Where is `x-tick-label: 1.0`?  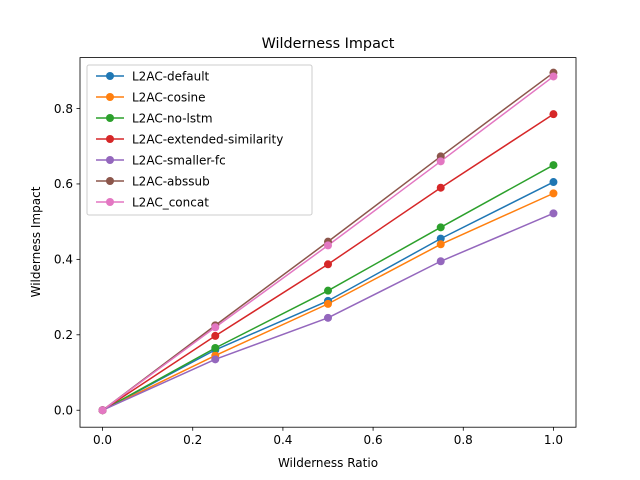
x-tick-label: 1.0 is located at coordinates (553, 440).